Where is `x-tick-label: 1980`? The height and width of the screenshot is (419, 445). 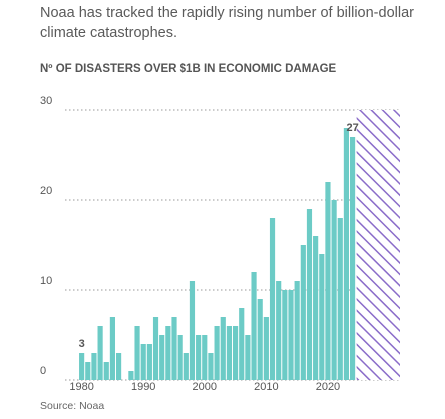
x-tick-label: 1980 is located at coordinates (81, 387).